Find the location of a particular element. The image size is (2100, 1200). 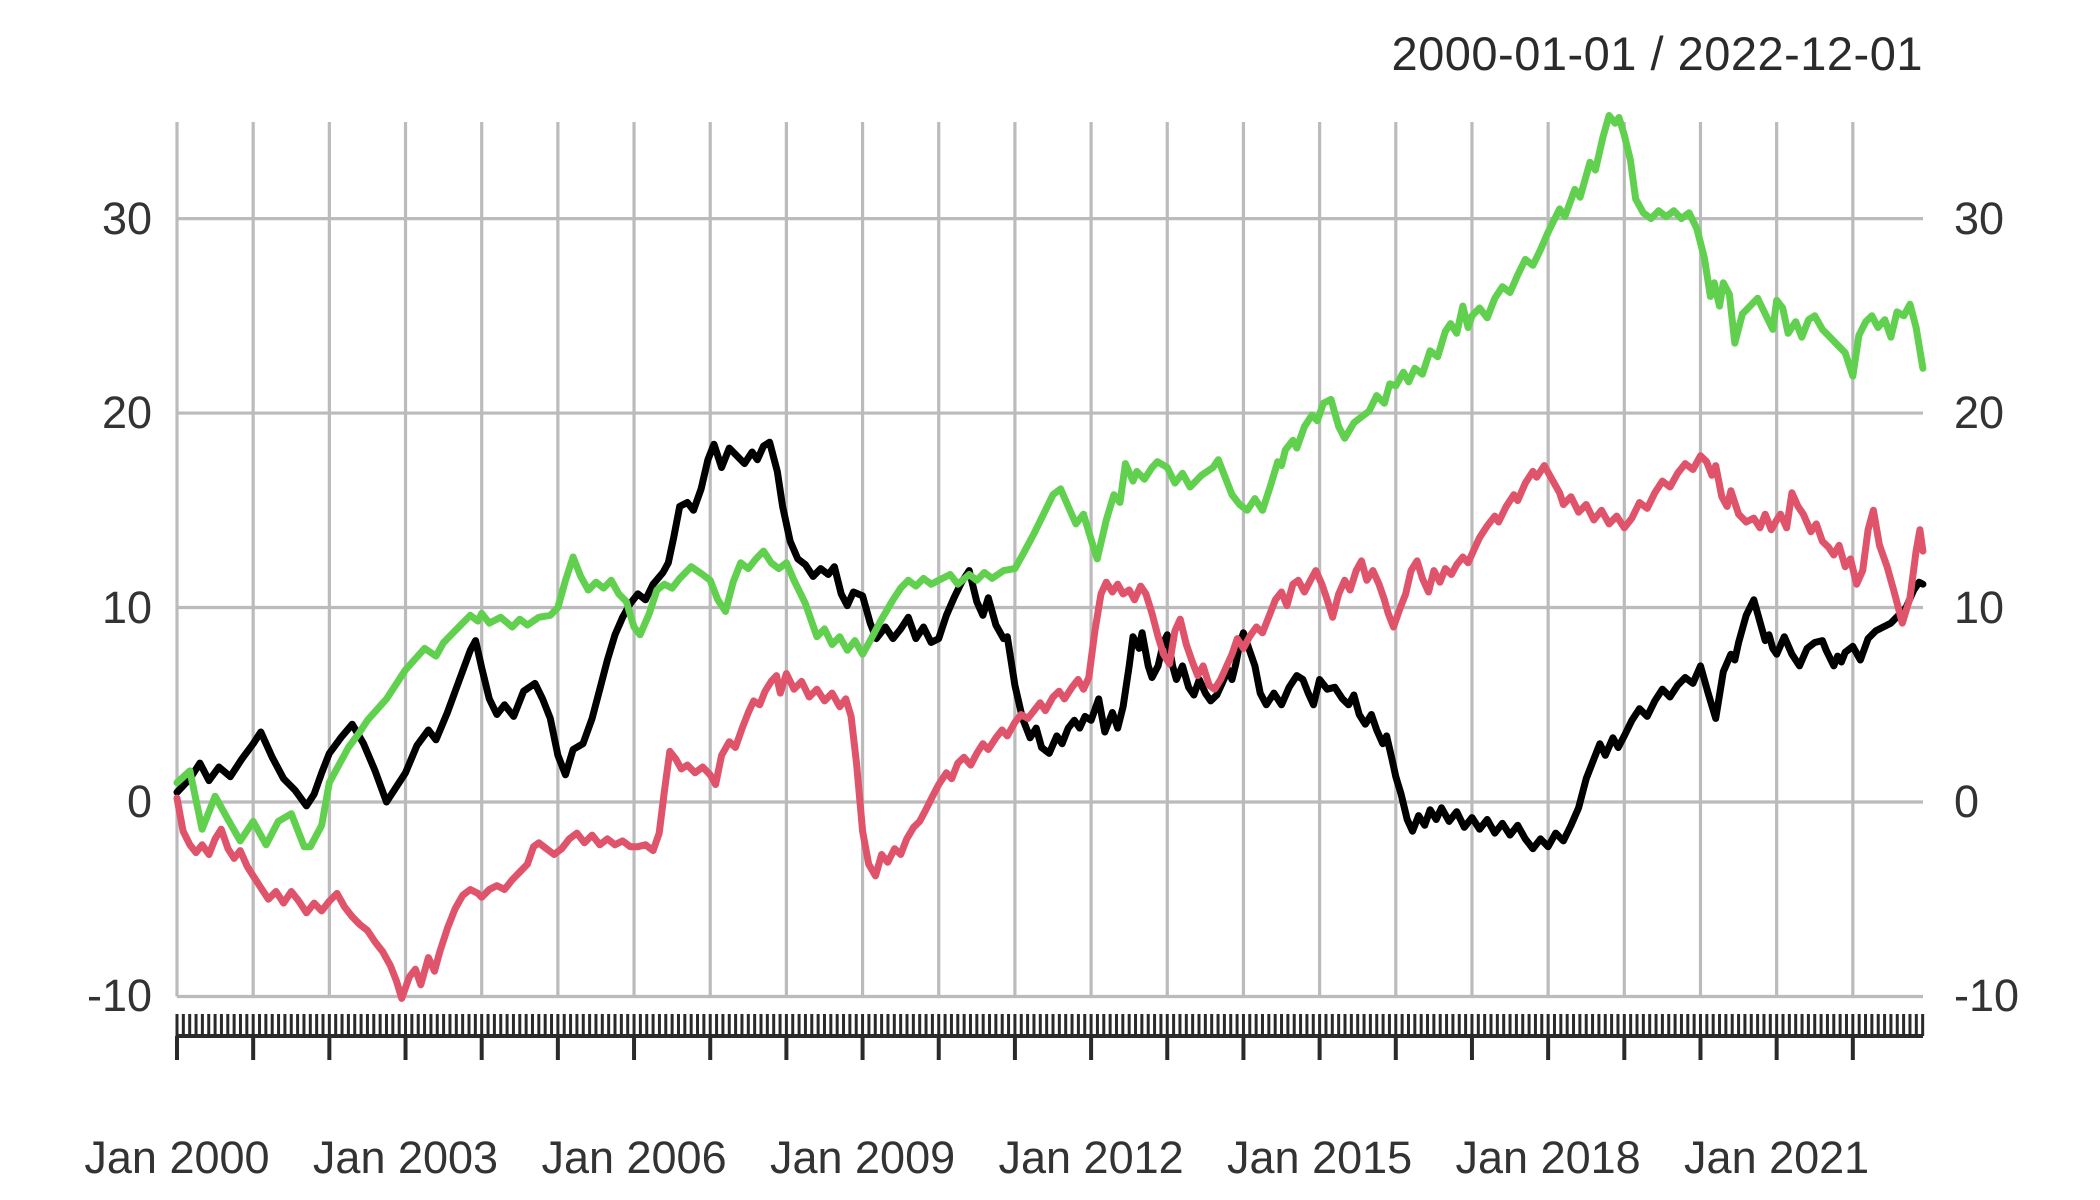

x-tick-label-2006: Jan 2006 is located at coordinates (634, 1157).